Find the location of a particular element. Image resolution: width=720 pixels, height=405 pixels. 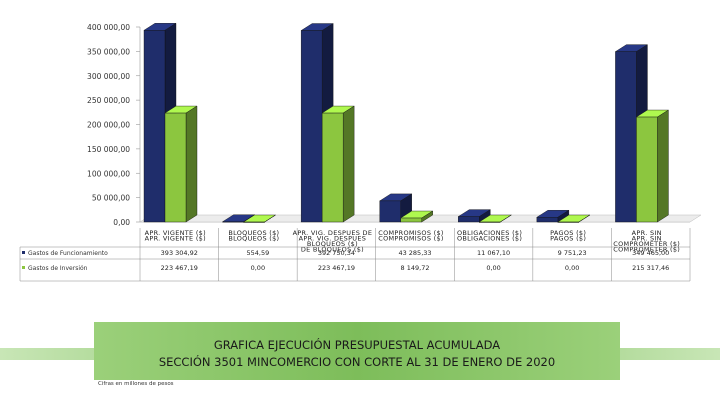

title-banner is located at coordinates (357, 351).